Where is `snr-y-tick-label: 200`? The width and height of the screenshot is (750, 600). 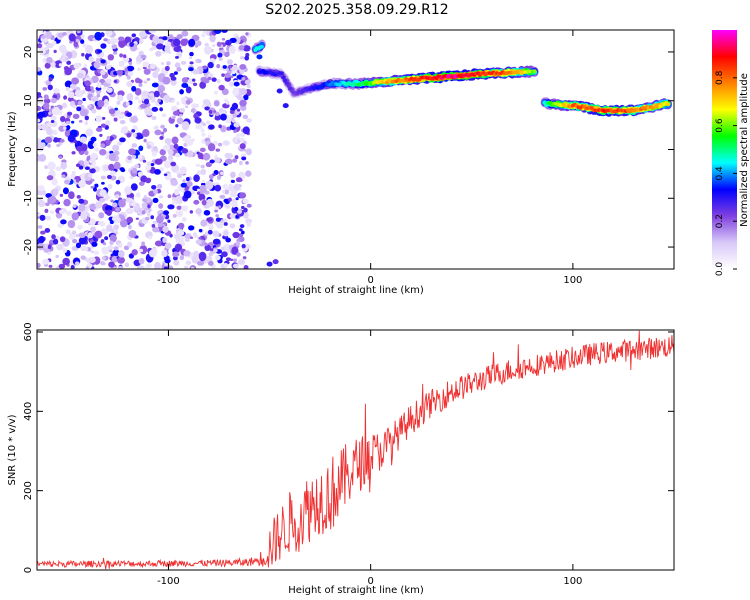
snr-y-tick-label: 200 is located at coordinates (28, 490).